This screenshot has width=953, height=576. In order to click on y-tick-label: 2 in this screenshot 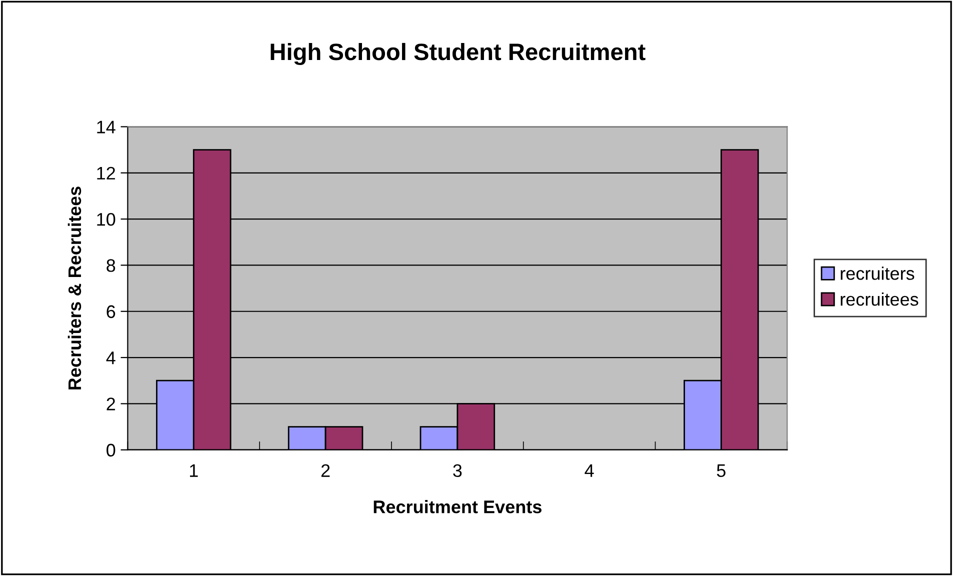, I will do `click(110, 404)`.